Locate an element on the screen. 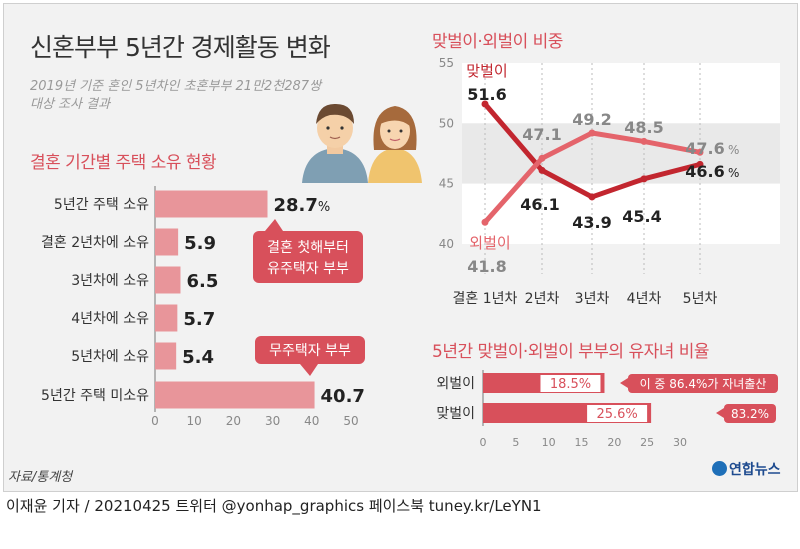 This screenshot has width=800, height=549. housing-x-tick: 30 is located at coordinates (272, 421).